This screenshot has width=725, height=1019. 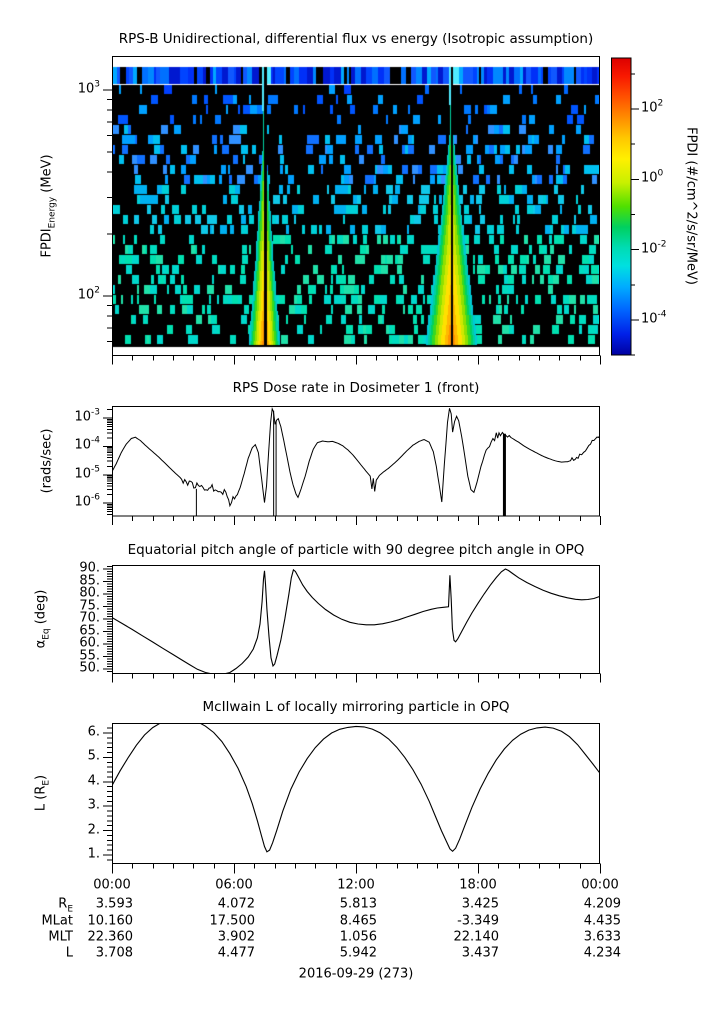 What do you see at coordinates (87, 501) in the screenshot?
I see `dose-tick-label: 10⁻⁶` at bounding box center [87, 501].